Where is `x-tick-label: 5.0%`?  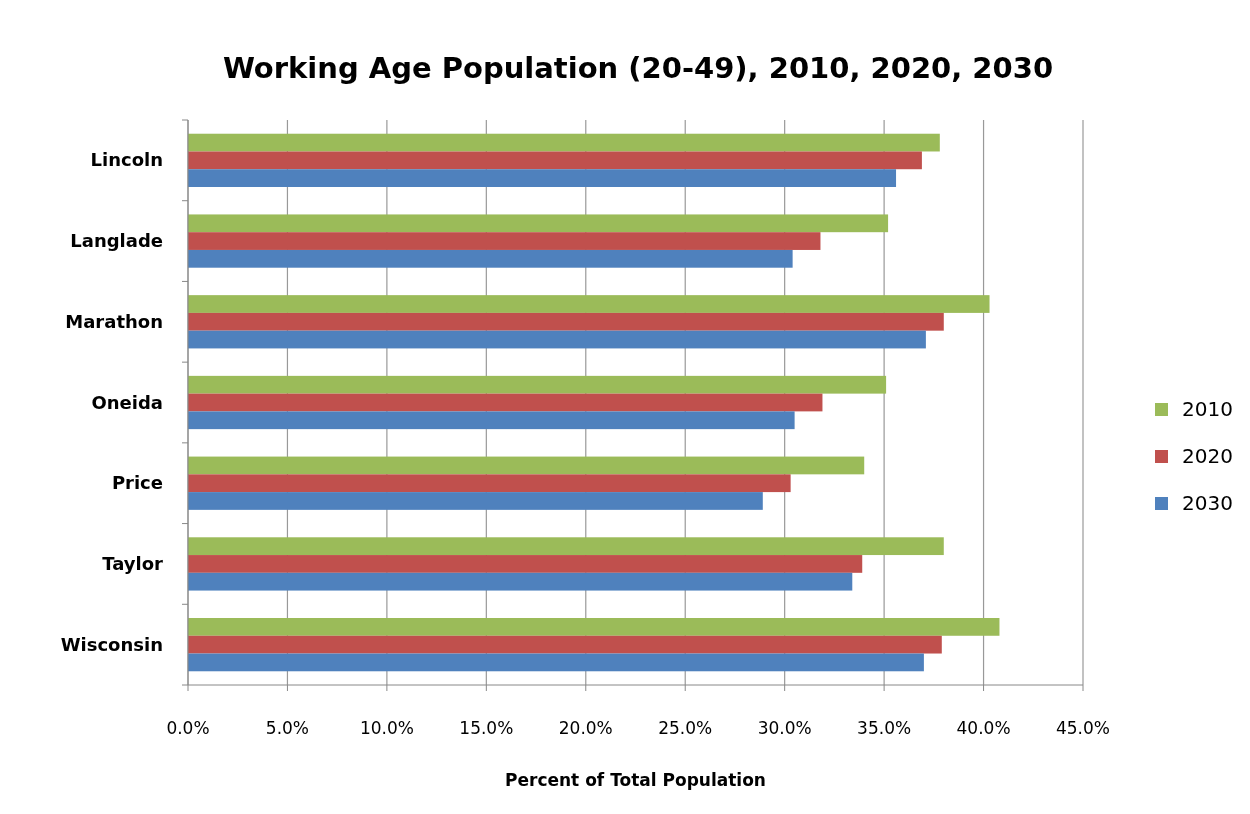
x-tick-label: 5.0% is located at coordinates (287, 728).